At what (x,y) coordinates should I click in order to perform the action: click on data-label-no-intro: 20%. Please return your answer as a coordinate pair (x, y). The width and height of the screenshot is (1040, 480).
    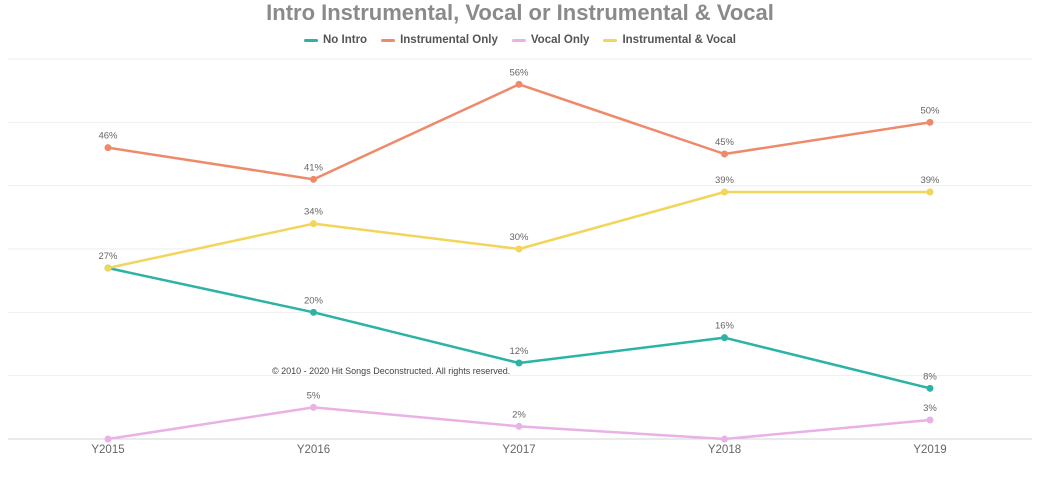
    Looking at the image, I should click on (314, 300).